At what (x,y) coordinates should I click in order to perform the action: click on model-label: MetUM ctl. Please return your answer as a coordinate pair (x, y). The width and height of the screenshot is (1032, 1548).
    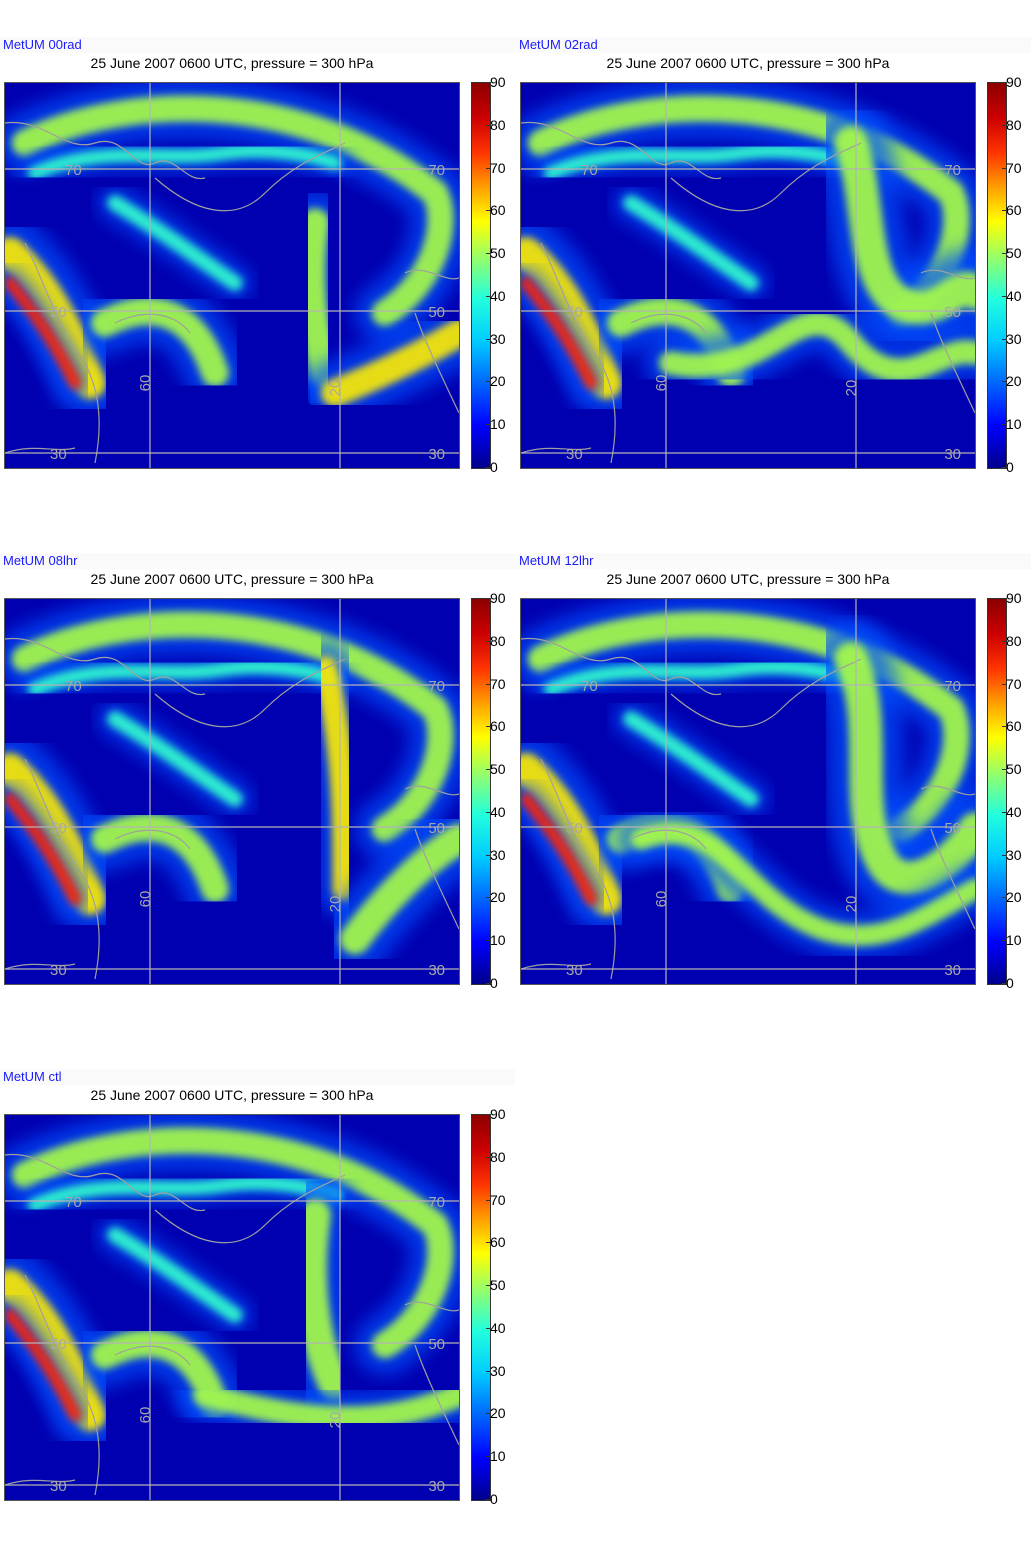
    Looking at the image, I should click on (257, 1077).